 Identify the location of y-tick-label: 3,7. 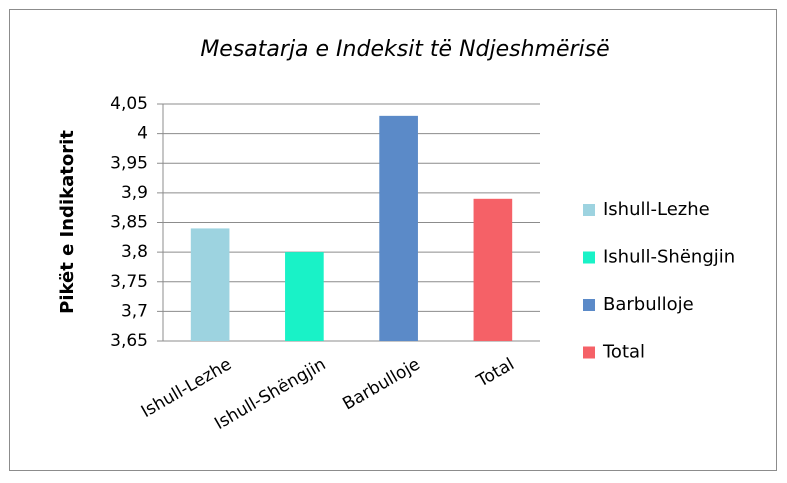
(134, 311).